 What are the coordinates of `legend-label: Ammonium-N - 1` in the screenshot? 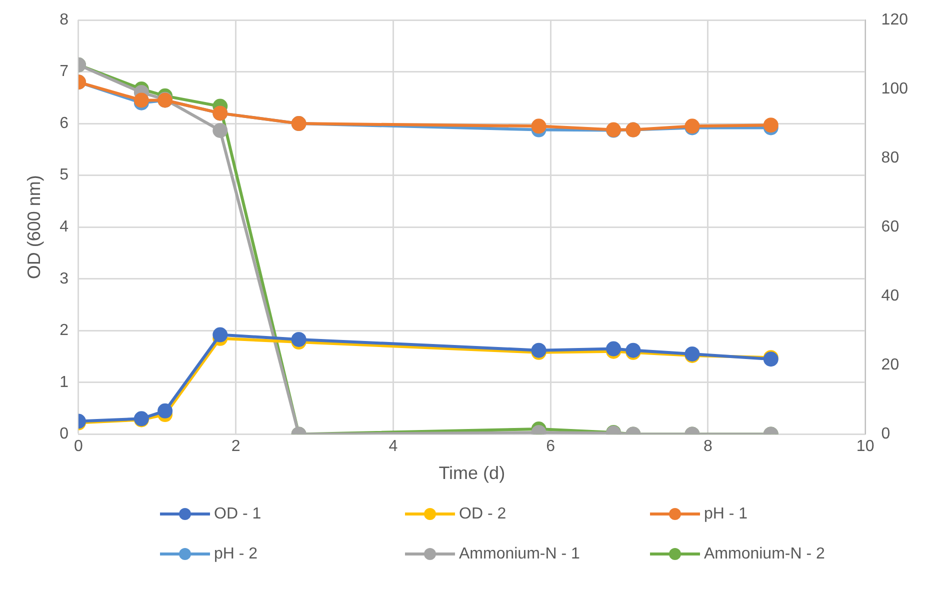 It's located at (519, 553).